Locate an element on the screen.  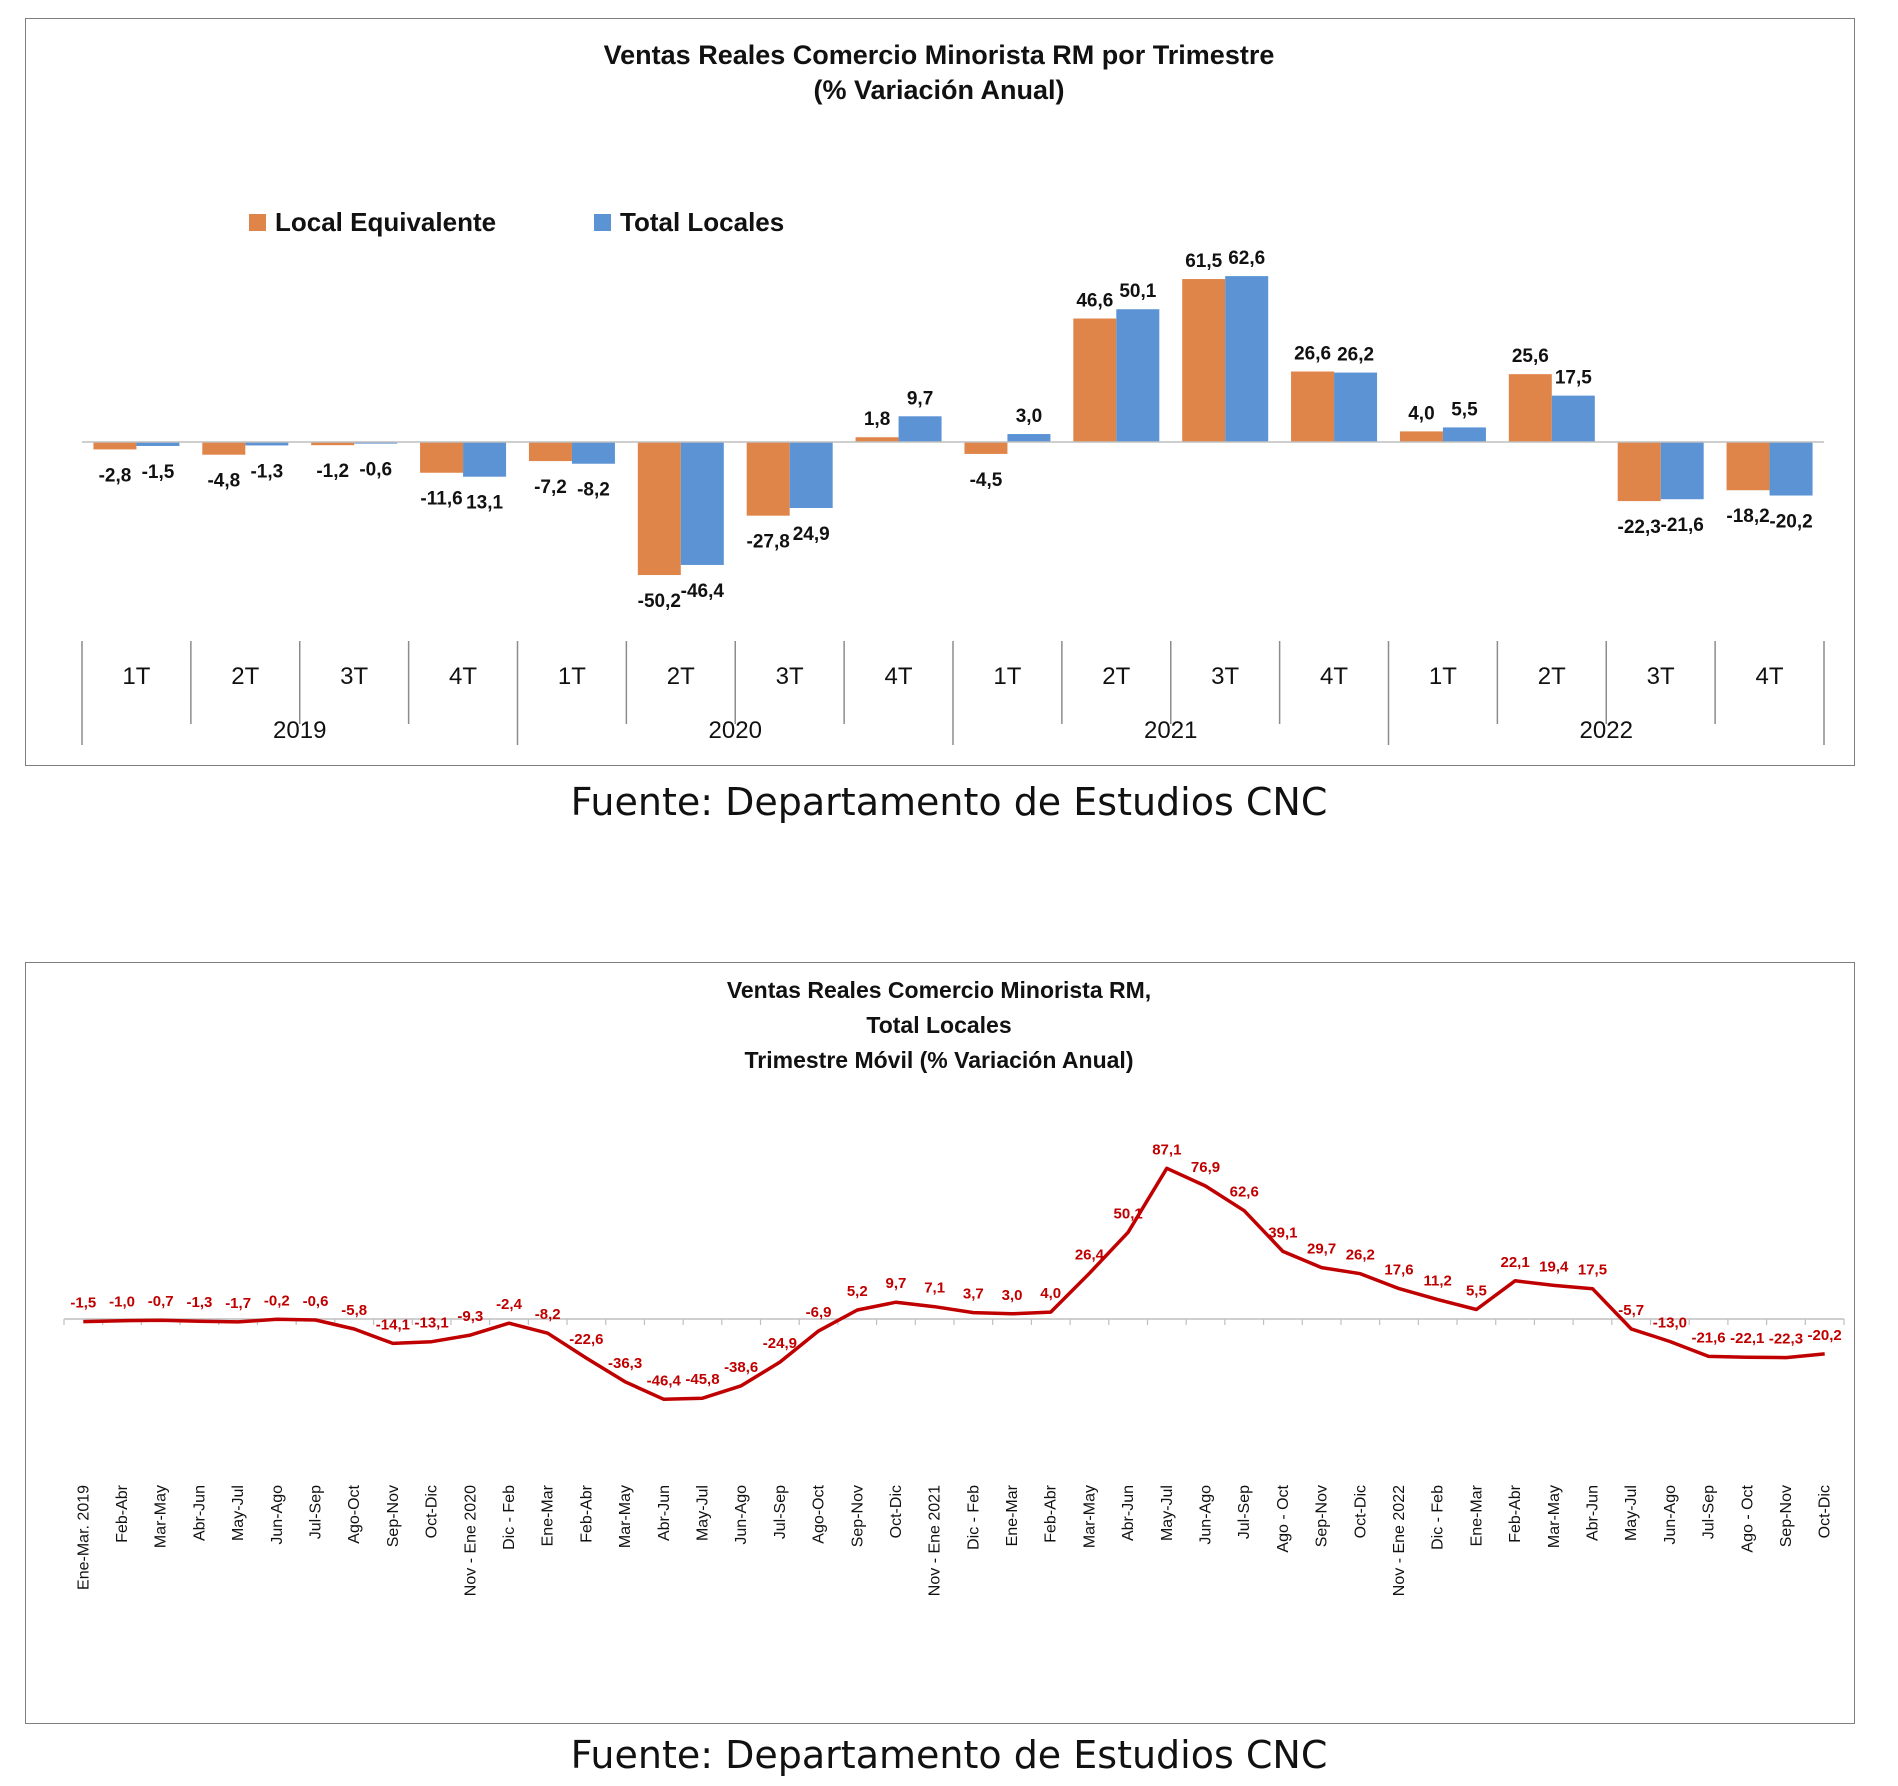
data-label: -21,6 is located at coordinates (1708, 1337).